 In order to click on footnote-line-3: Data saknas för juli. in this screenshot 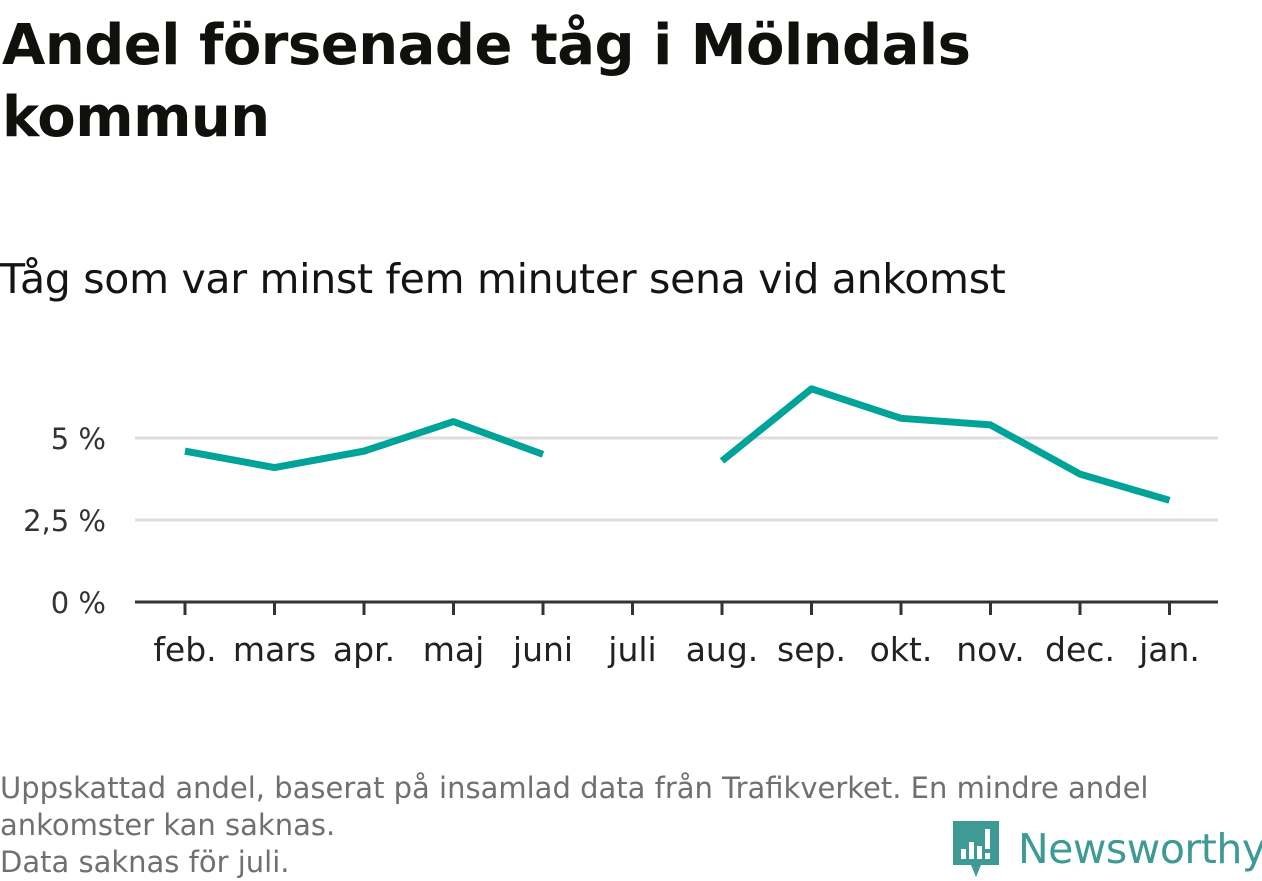, I will do `click(145, 862)`.